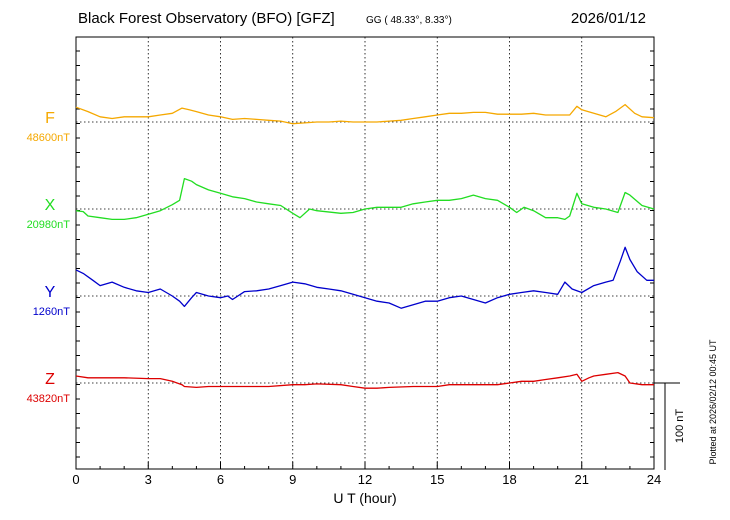  I want to click on series-z-baseline-label: 43820nT, so click(49, 399).